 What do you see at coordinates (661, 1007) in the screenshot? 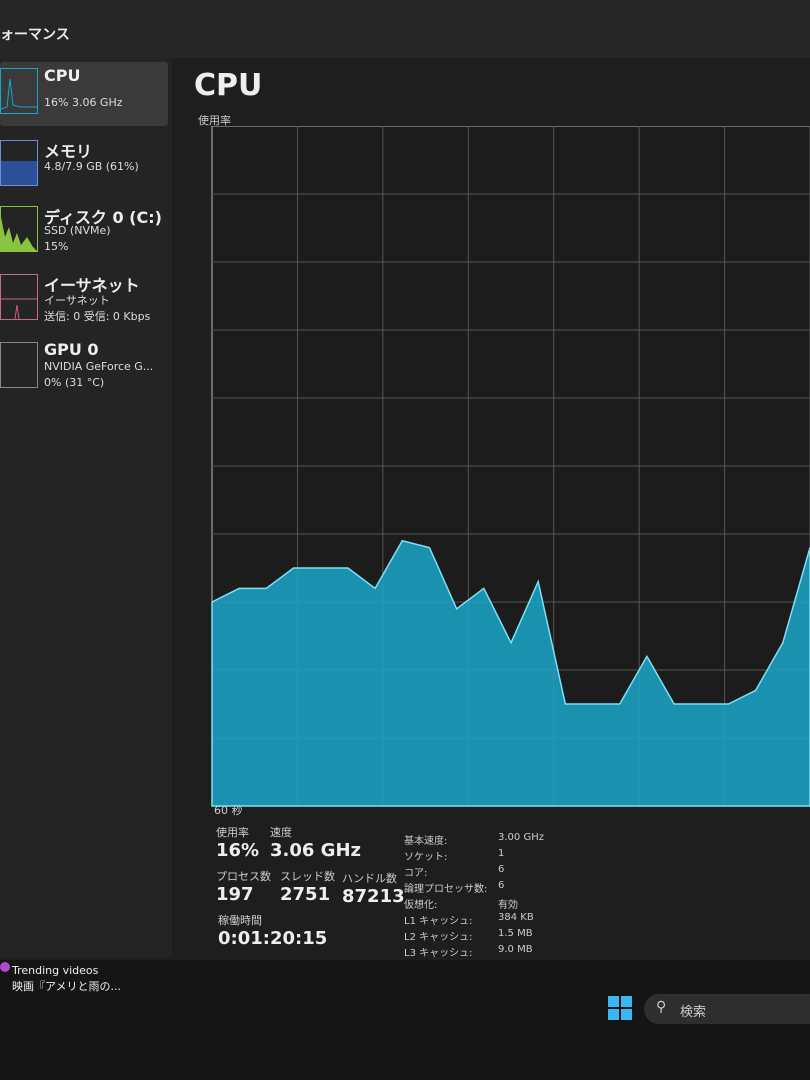
I see `search-icon: ⚲` at bounding box center [661, 1007].